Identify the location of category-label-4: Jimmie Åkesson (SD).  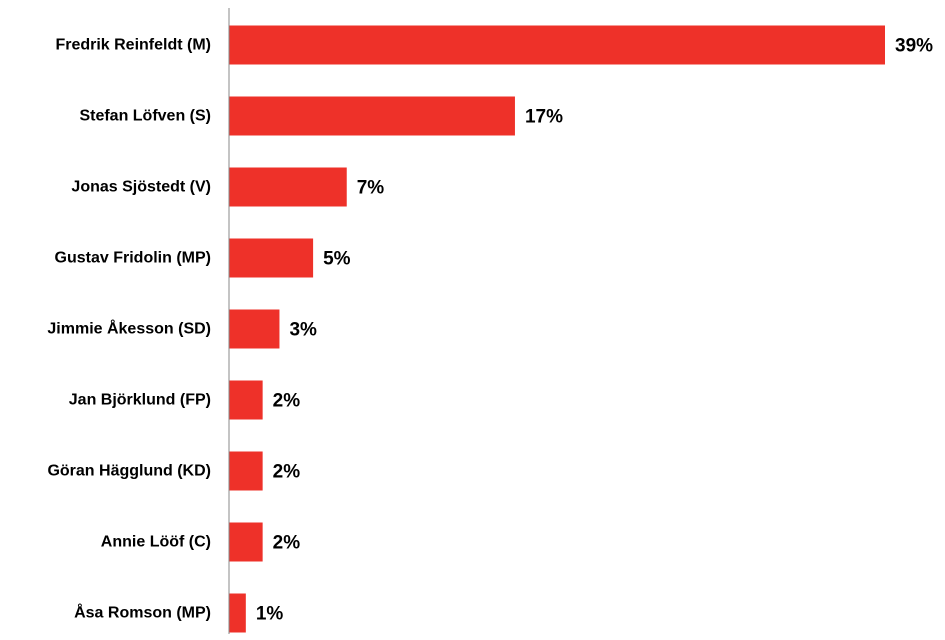
(129, 328).